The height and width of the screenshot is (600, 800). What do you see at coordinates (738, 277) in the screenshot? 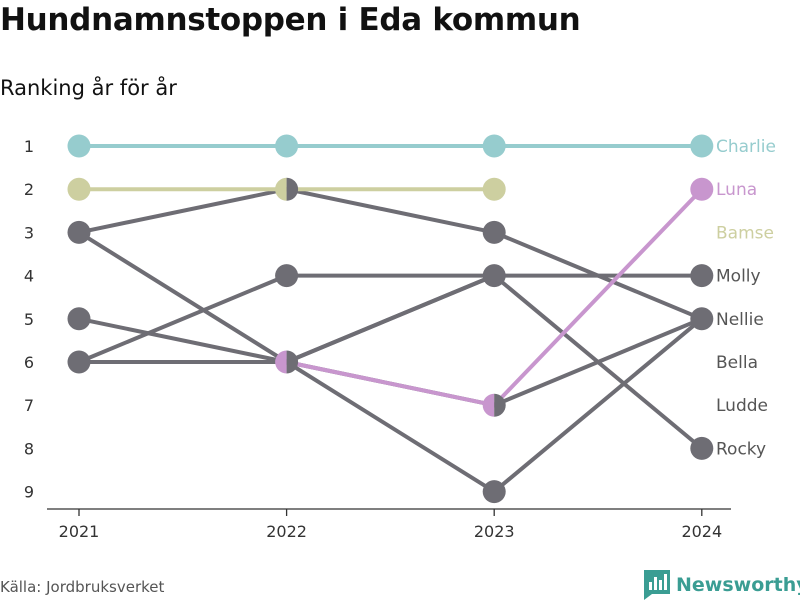
I see `series-end-label: Molly` at bounding box center [738, 277].